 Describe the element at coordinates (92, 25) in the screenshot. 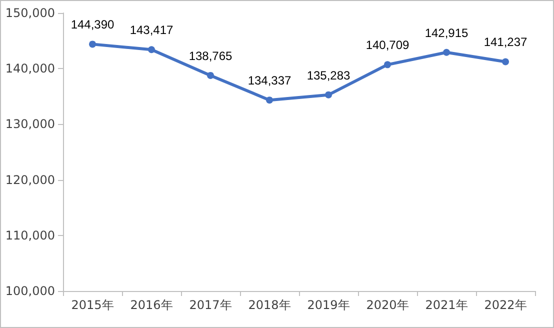

I see `data-label: 144,390` at that location.